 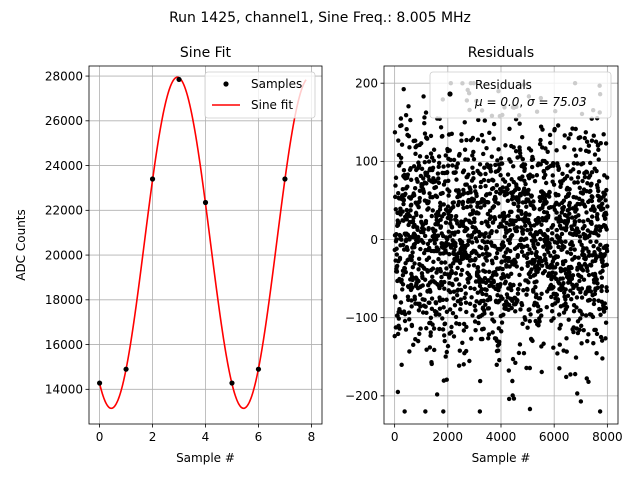 I want to click on legend-samples-label: Samples, so click(x=276, y=84).